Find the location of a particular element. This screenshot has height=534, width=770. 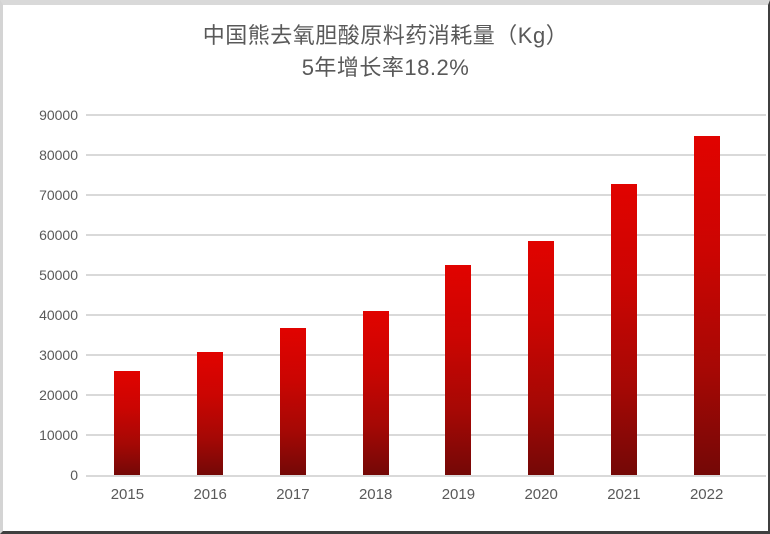

y-tick-label-40000: 40000 is located at coordinates (58, 315).